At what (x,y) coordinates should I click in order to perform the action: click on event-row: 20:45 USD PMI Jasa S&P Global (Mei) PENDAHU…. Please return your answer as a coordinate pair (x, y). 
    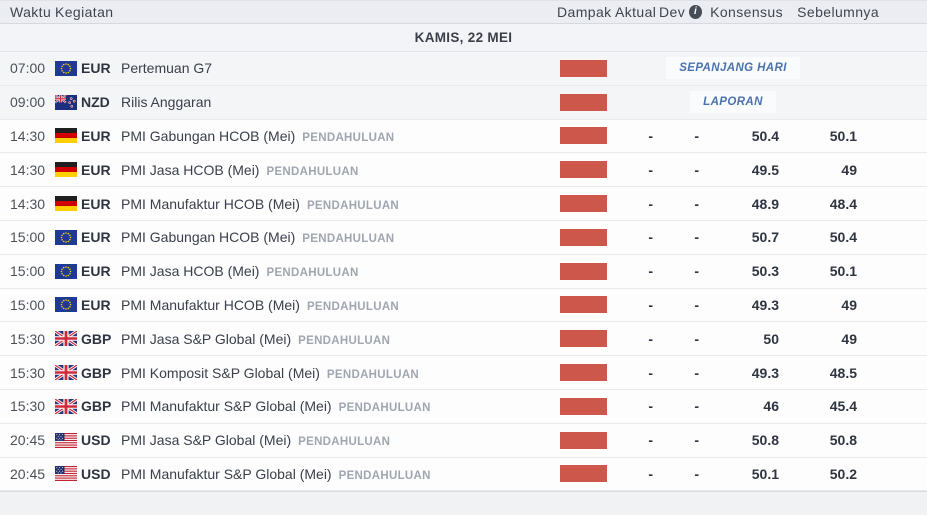
    Looking at the image, I should click on (463, 440).